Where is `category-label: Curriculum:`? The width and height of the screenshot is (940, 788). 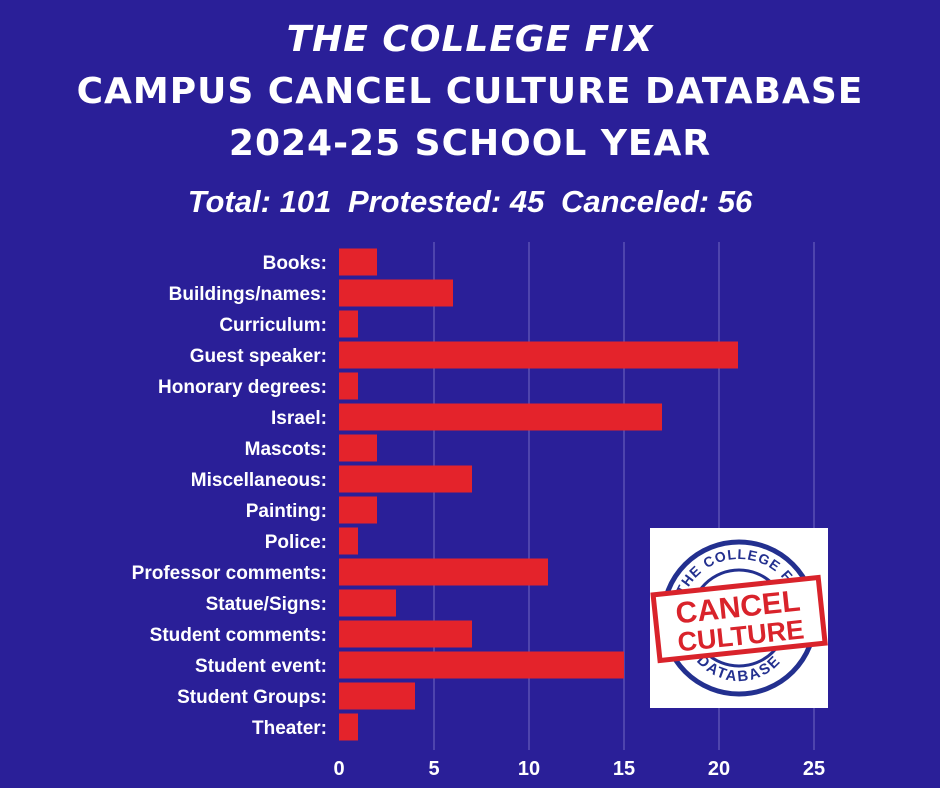 category-label: Curriculum: is located at coordinates (273, 325).